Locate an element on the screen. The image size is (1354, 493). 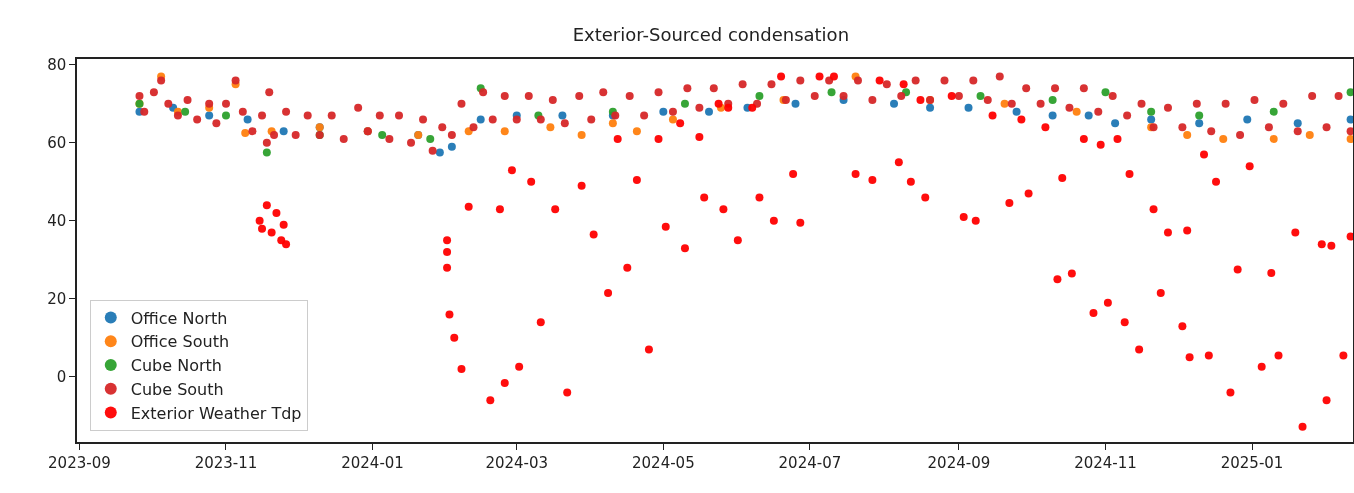
x-tick-label: 2024-05 is located at coordinates (663, 462).